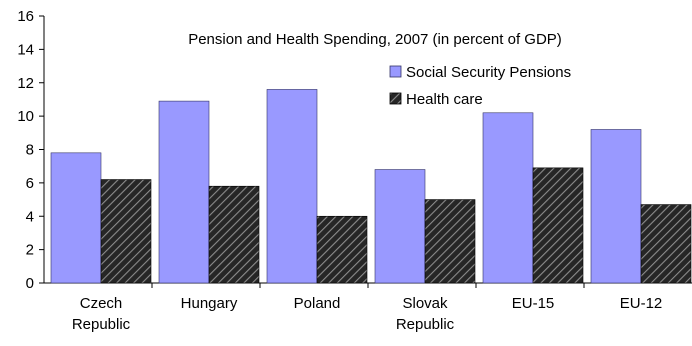 The height and width of the screenshot is (346, 692). I want to click on legend: Social Security Pensions Health care, so click(480, 86).